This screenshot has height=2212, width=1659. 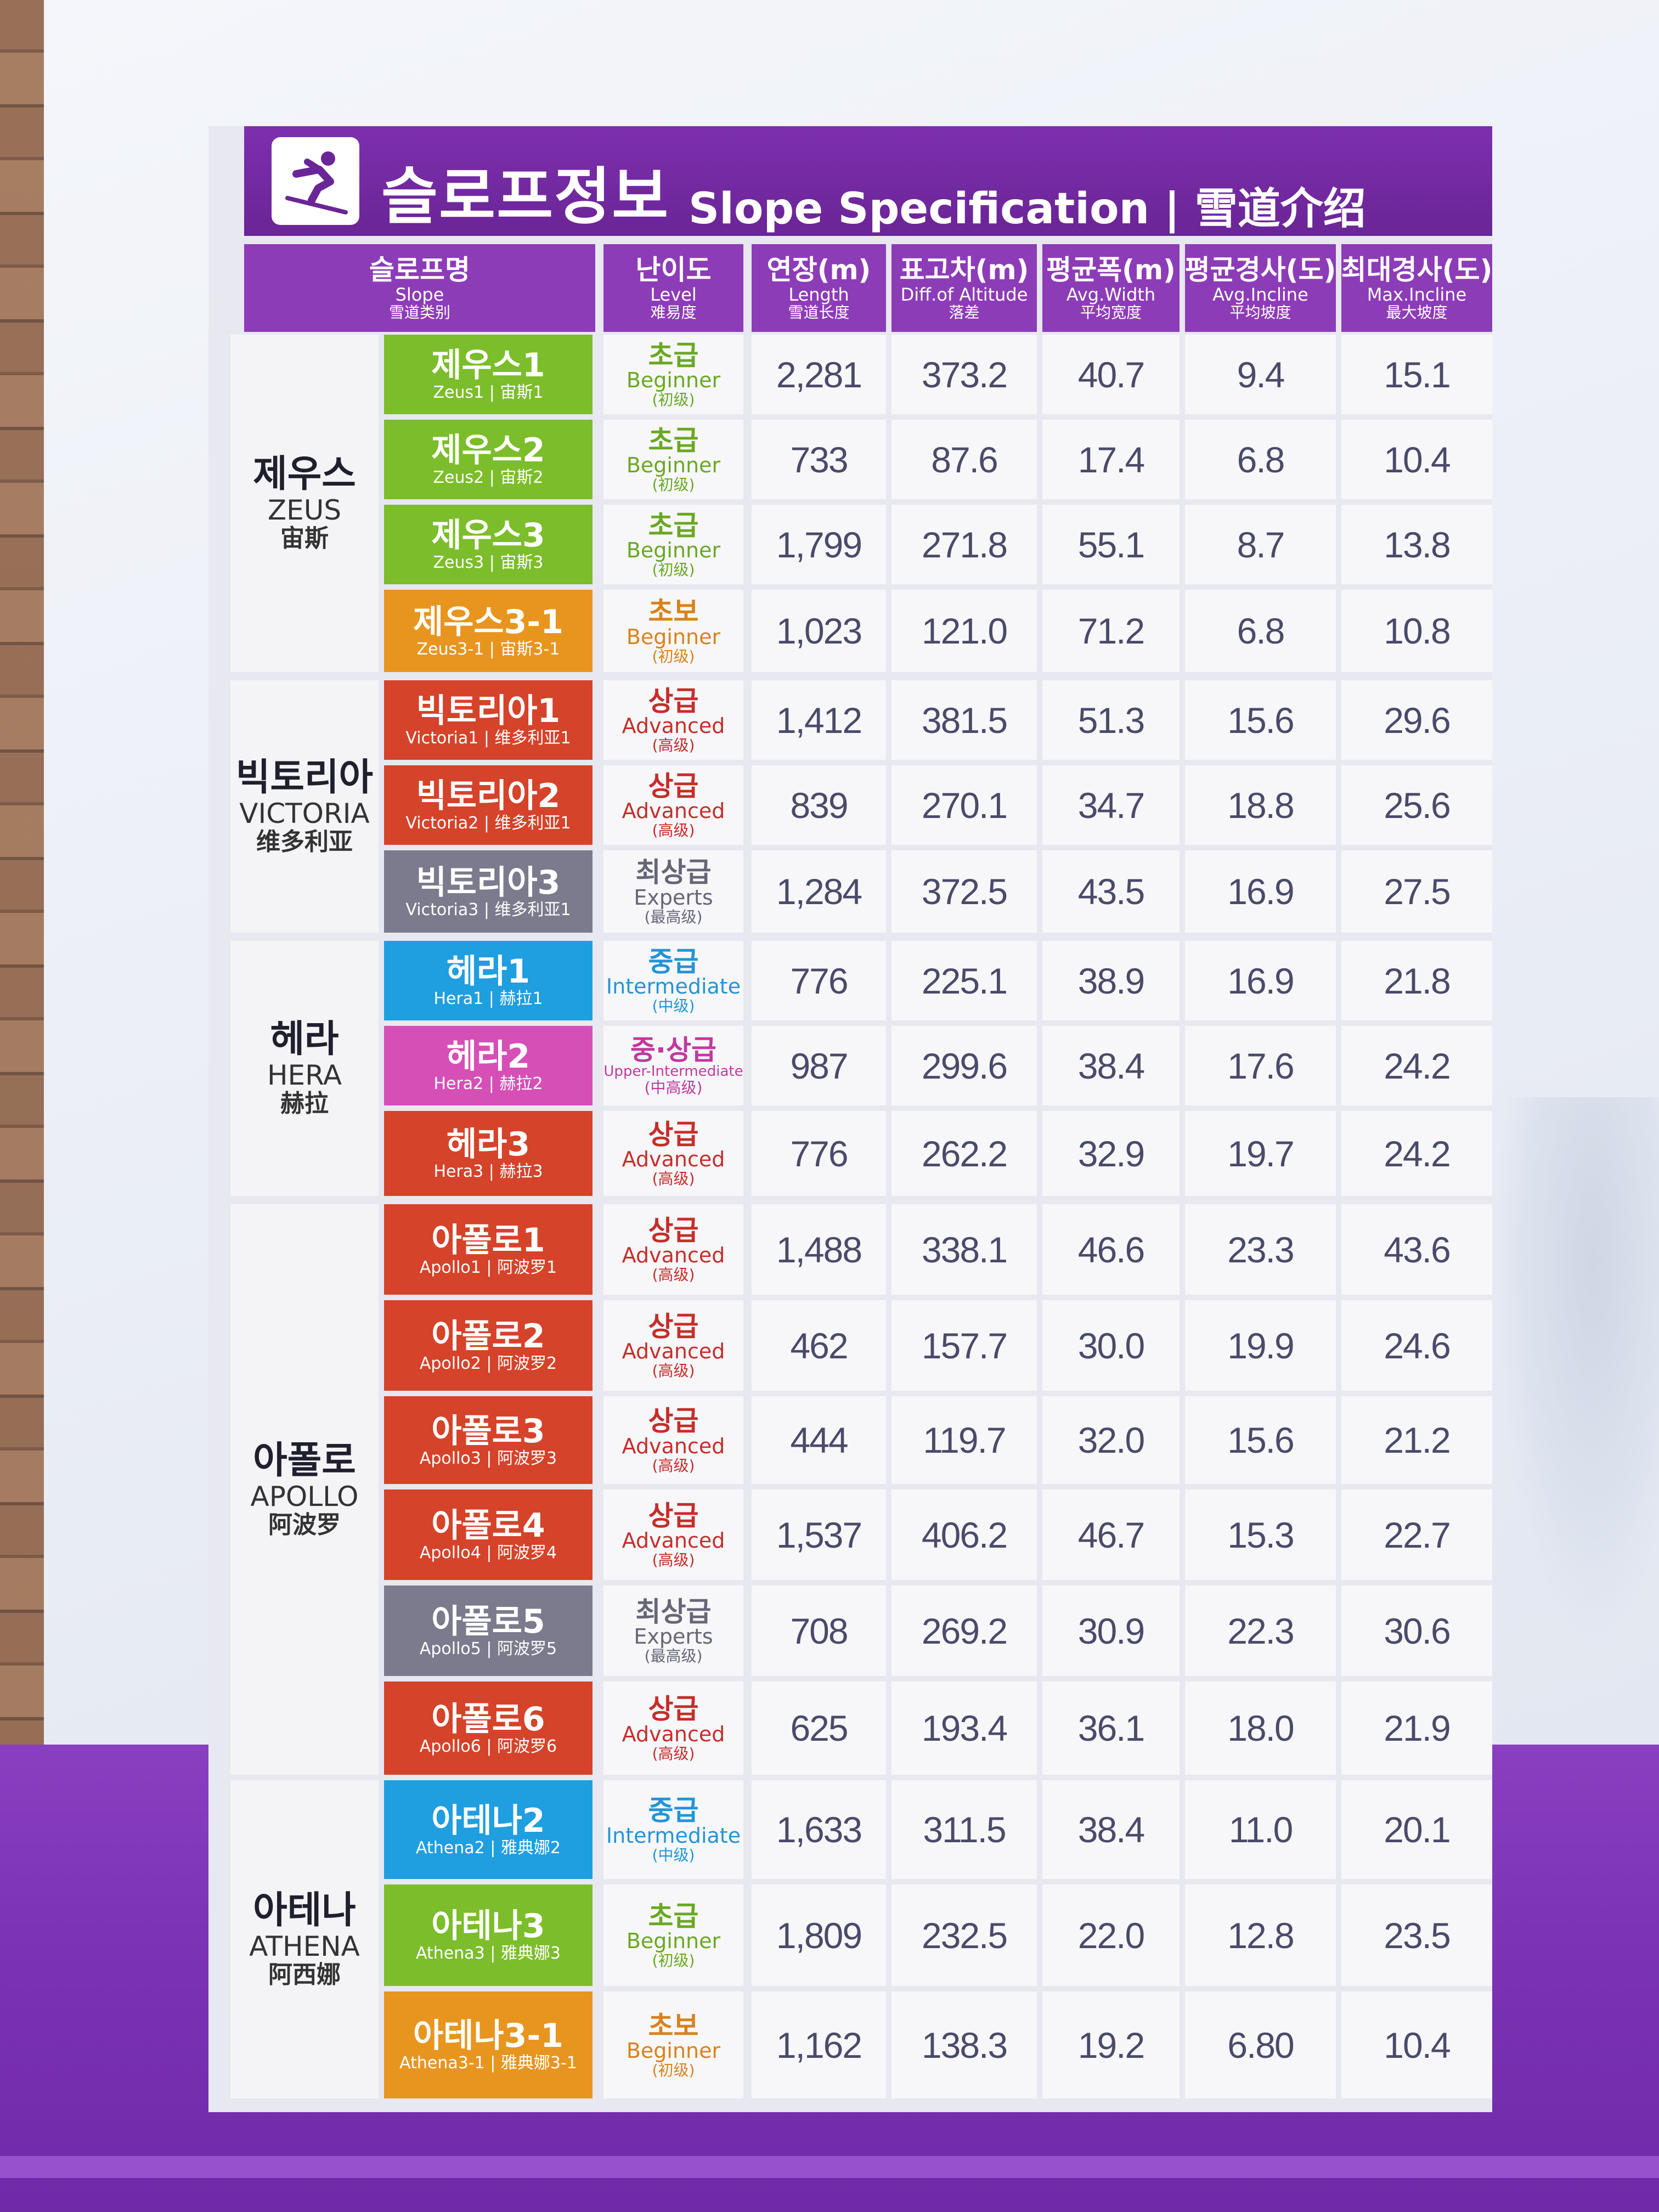 What do you see at coordinates (488, 1458) in the screenshot?
I see `slope-name-sub: Apollo3 | 阿波罗3` at bounding box center [488, 1458].